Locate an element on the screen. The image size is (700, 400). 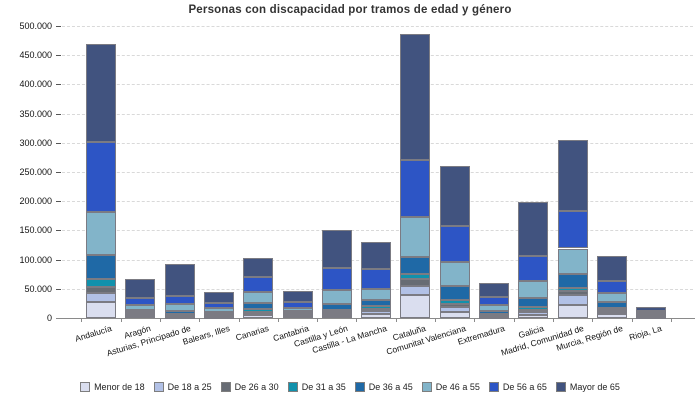
x-axis-label: Rioja, La is located at coordinates (646, 333).